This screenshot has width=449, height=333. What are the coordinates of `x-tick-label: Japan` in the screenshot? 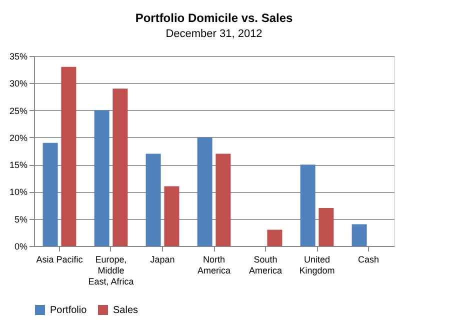 It's located at (162, 259).